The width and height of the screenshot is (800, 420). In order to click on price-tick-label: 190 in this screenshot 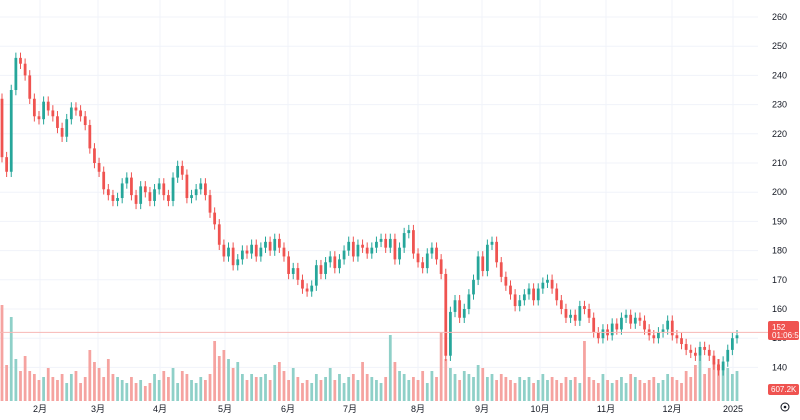, I will do `click(779, 221)`.